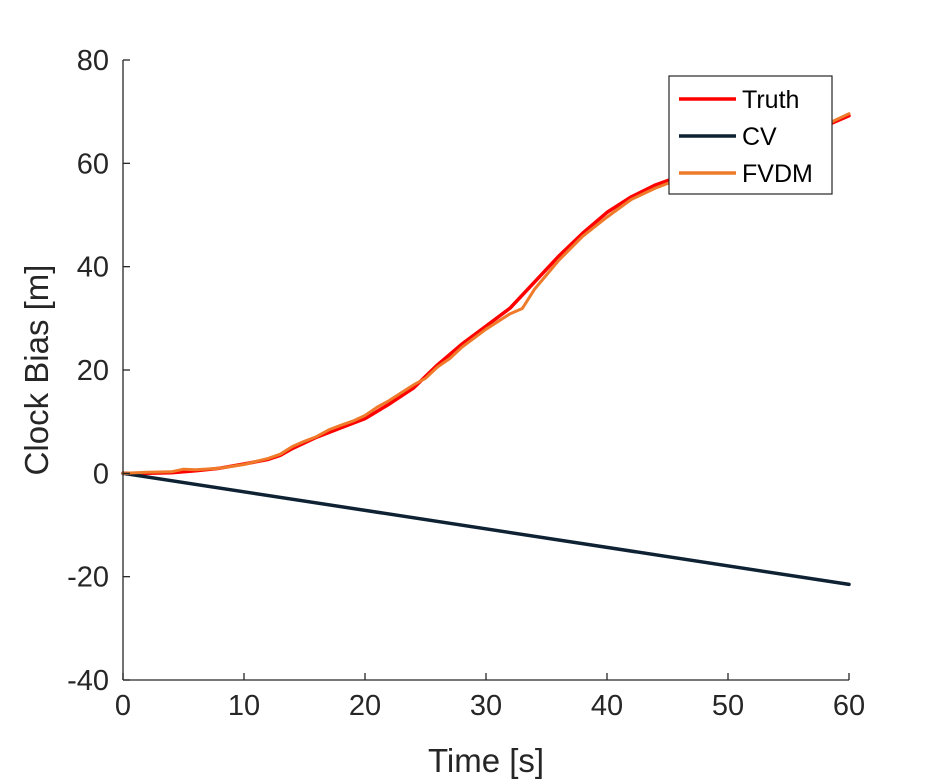 This screenshot has height=781, width=938. I want to click on legend: Truth CV FVDM, so click(750, 135).